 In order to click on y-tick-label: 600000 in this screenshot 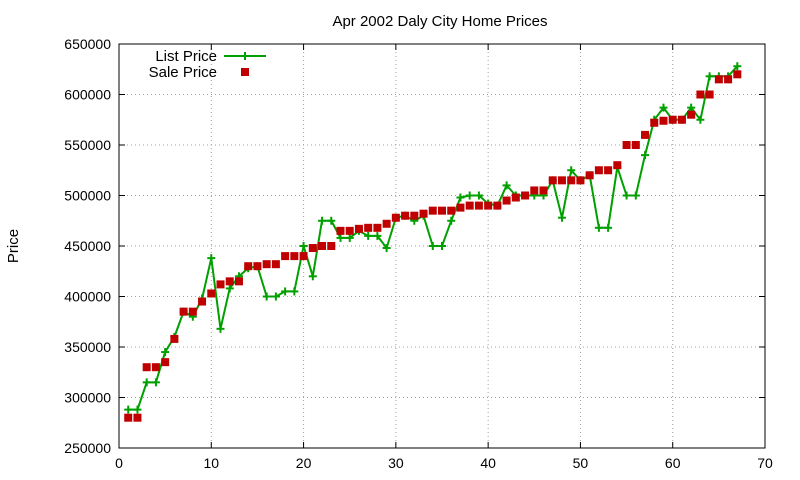, I will do `click(87, 95)`.